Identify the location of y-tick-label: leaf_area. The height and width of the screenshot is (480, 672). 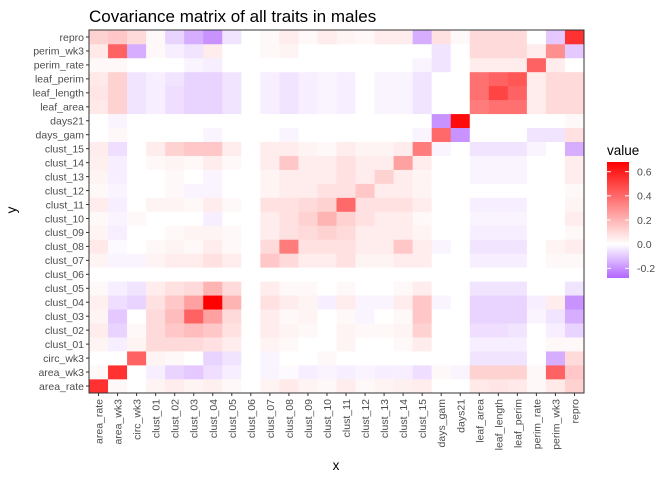
(62, 108).